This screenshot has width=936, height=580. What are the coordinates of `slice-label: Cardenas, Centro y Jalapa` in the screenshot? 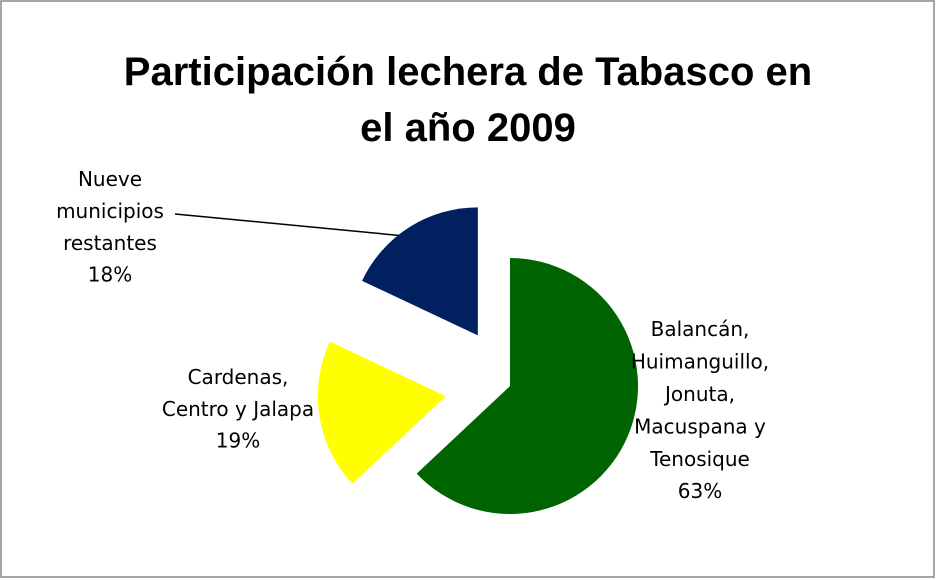 It's located at (238, 393).